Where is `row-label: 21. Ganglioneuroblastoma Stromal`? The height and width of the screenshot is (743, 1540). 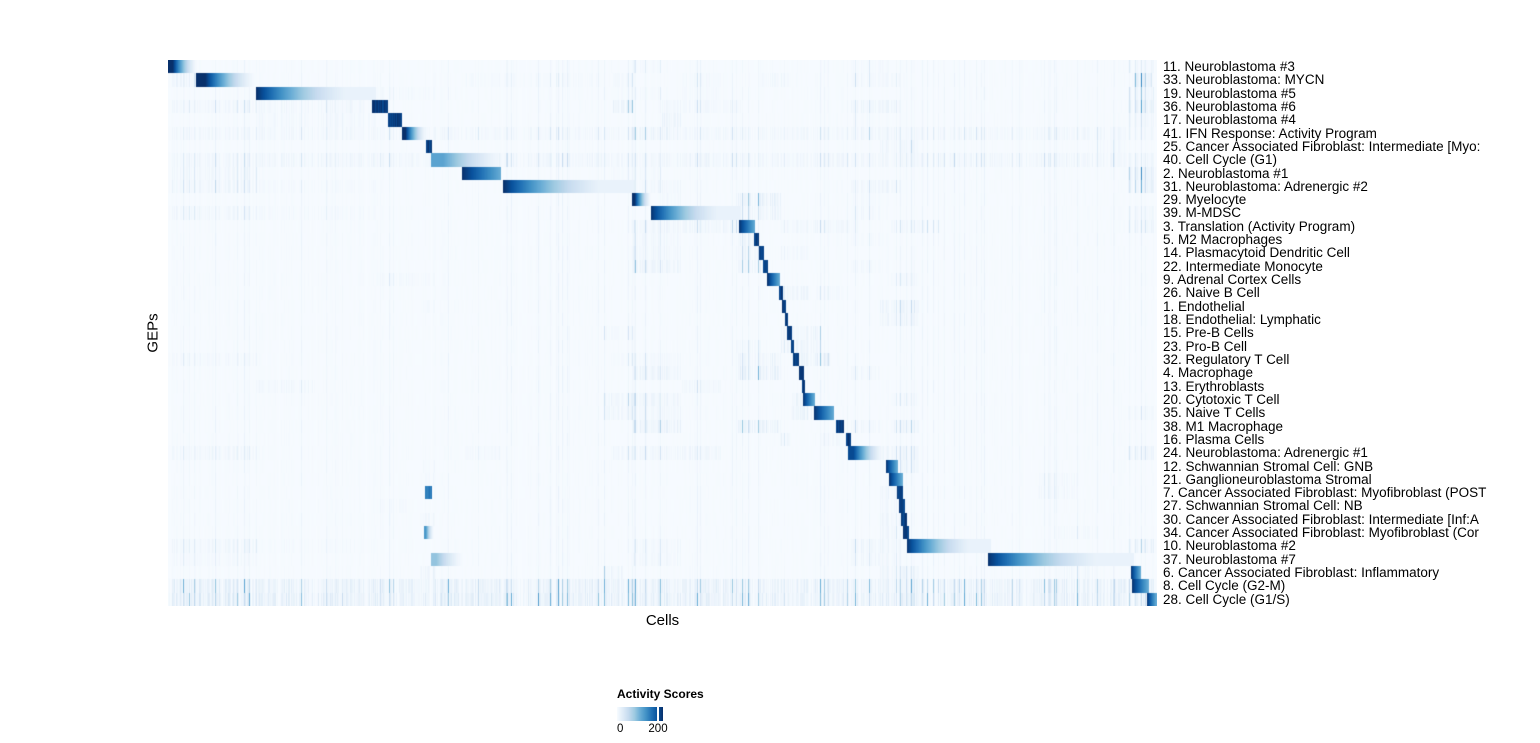 row-label: 21. Ganglioneuroblastoma Stromal is located at coordinates (1267, 479).